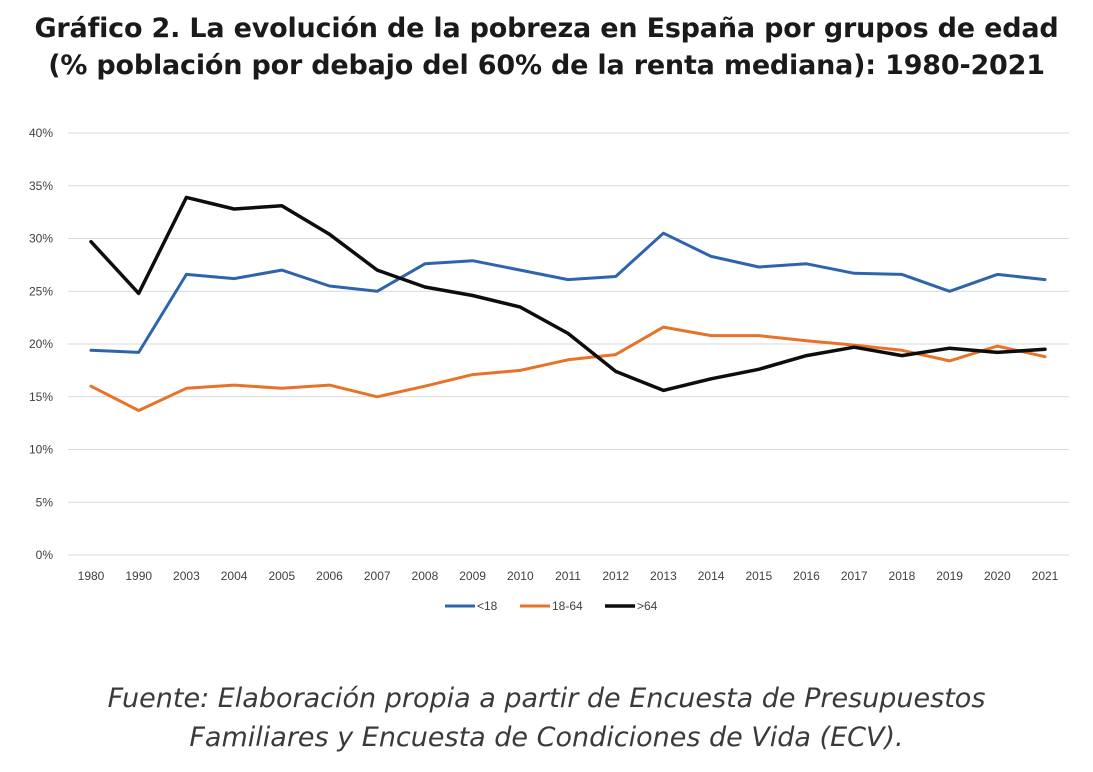 This screenshot has height=772, width=1093. What do you see at coordinates (41, 291) in the screenshot?
I see `y-tick-label: 25%` at bounding box center [41, 291].